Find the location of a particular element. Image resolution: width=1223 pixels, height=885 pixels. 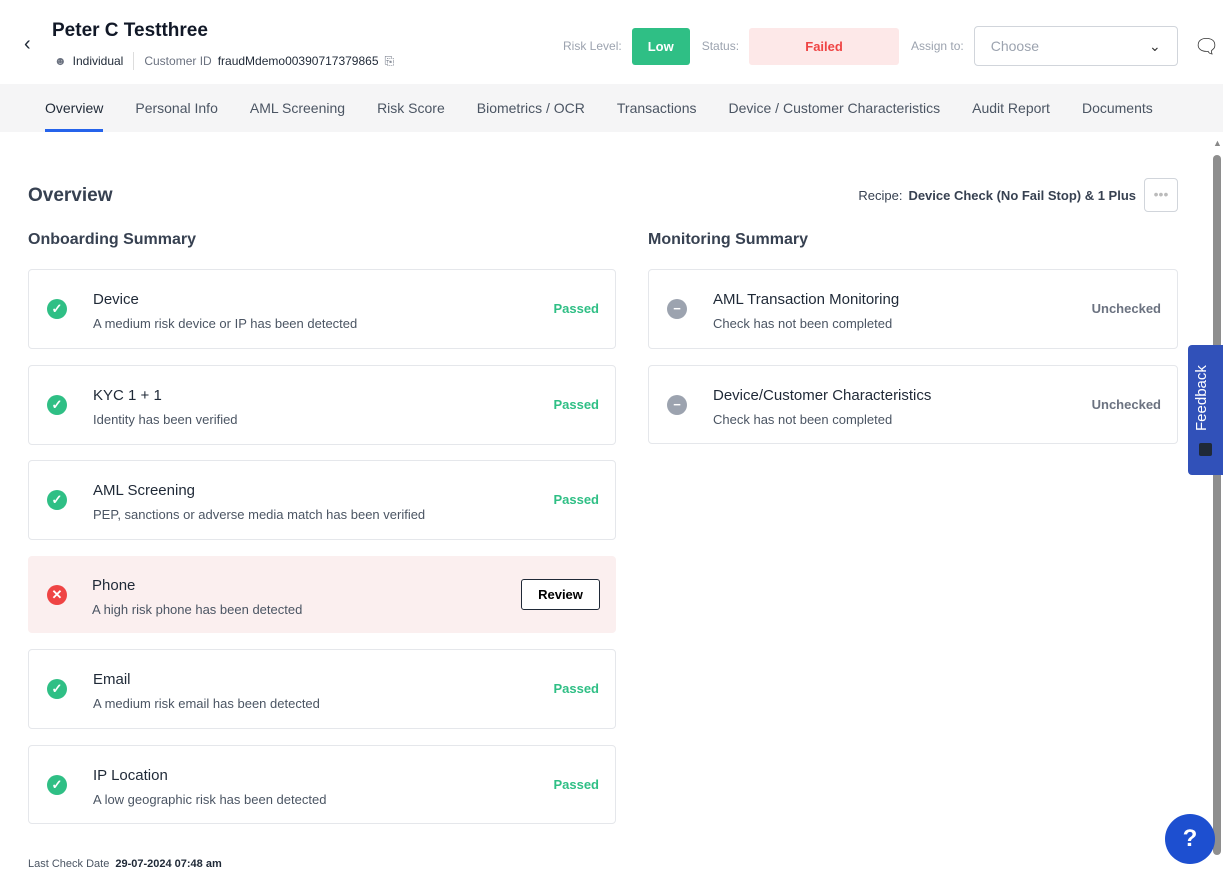

item-title: Device is located at coordinates (116, 299).